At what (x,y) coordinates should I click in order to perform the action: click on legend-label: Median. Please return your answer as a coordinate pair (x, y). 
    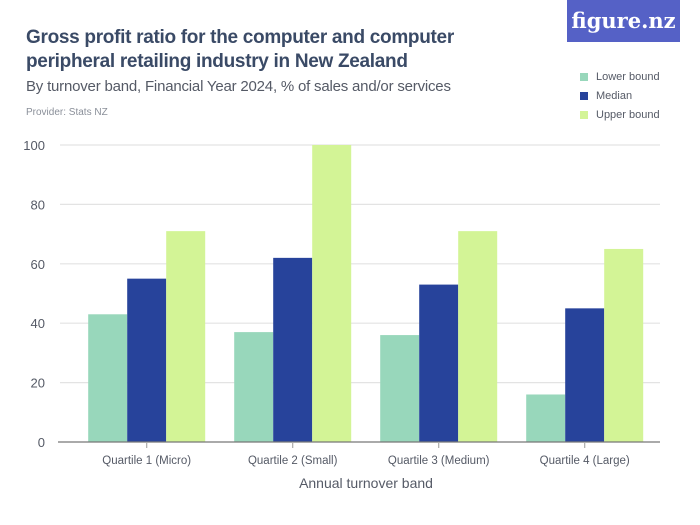
    Looking at the image, I should click on (614, 95).